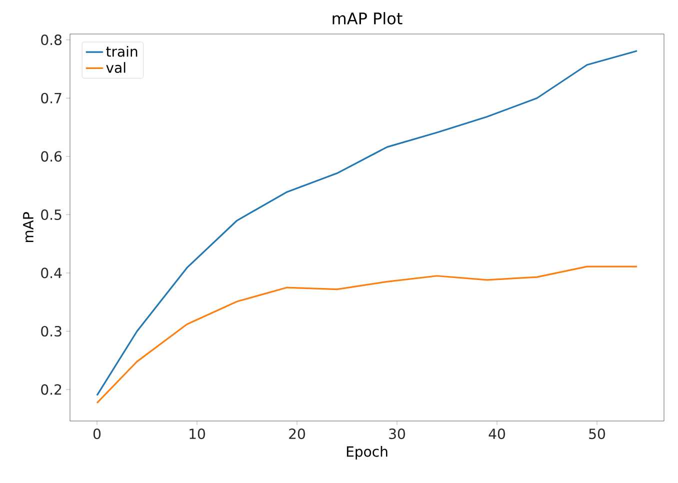 The height and width of the screenshot is (483, 678). I want to click on y-tick-label: 0.7, so click(51, 98).